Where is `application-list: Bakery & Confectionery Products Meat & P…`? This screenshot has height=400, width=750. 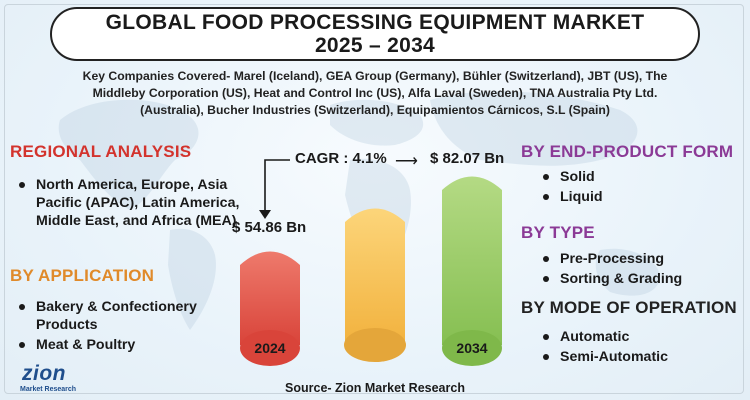
application-list: Bakery & Confectionery Products Meat & P… is located at coordinates (123, 327).